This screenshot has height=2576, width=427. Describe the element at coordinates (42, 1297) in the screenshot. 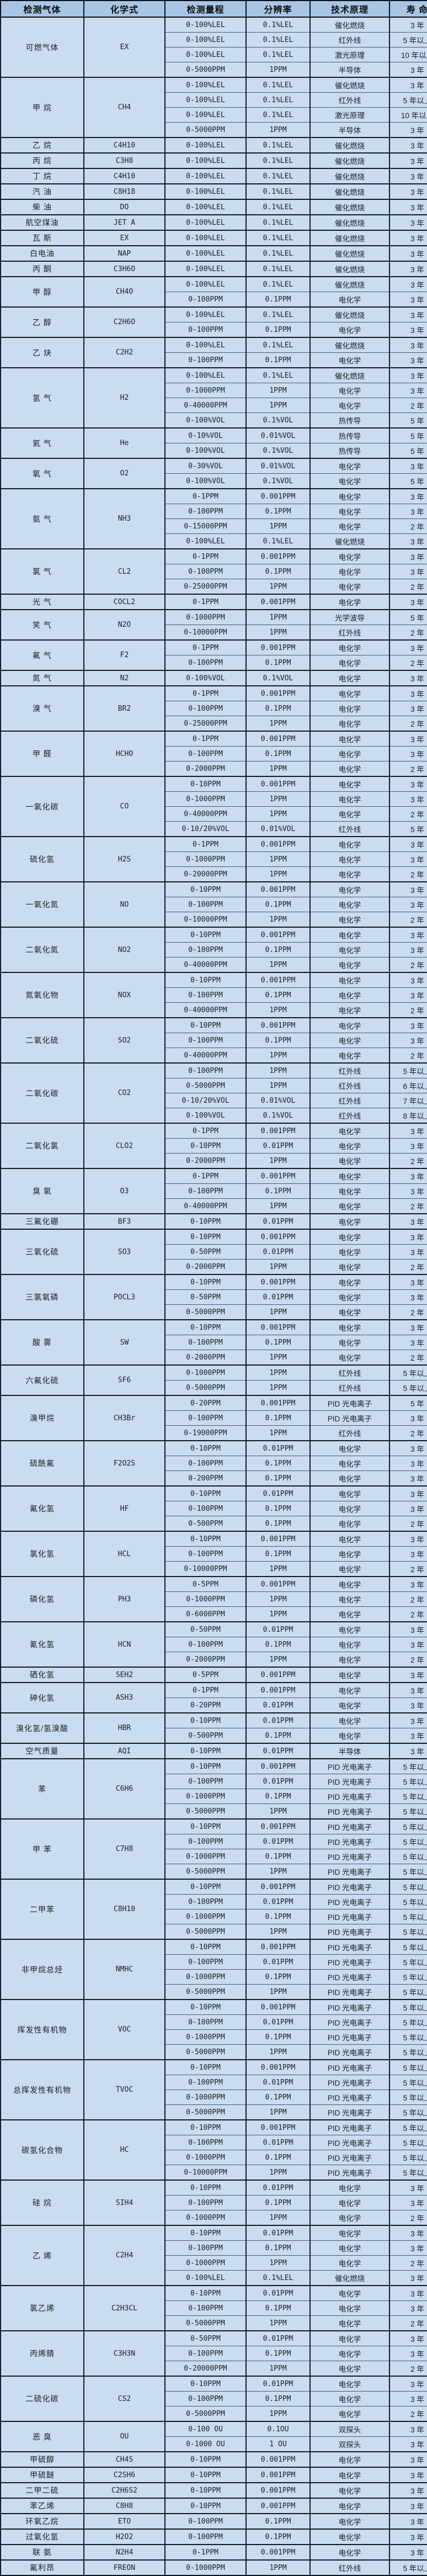

I see `gas-name-cell: 三氯氧磷` at that location.